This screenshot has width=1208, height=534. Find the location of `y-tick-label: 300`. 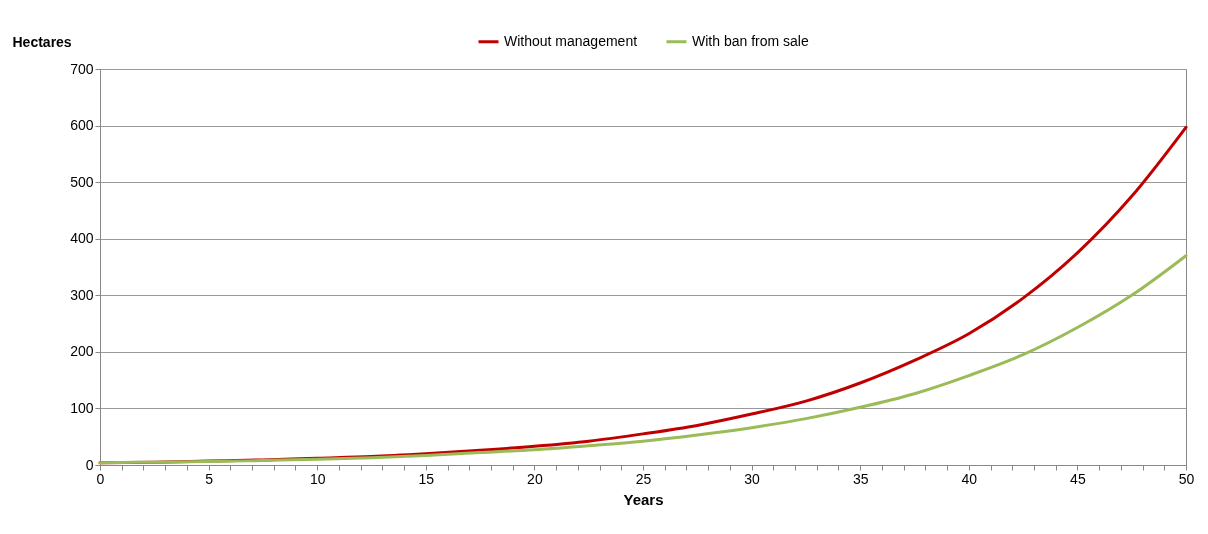

y-tick-label: 300 is located at coordinates (82, 294).